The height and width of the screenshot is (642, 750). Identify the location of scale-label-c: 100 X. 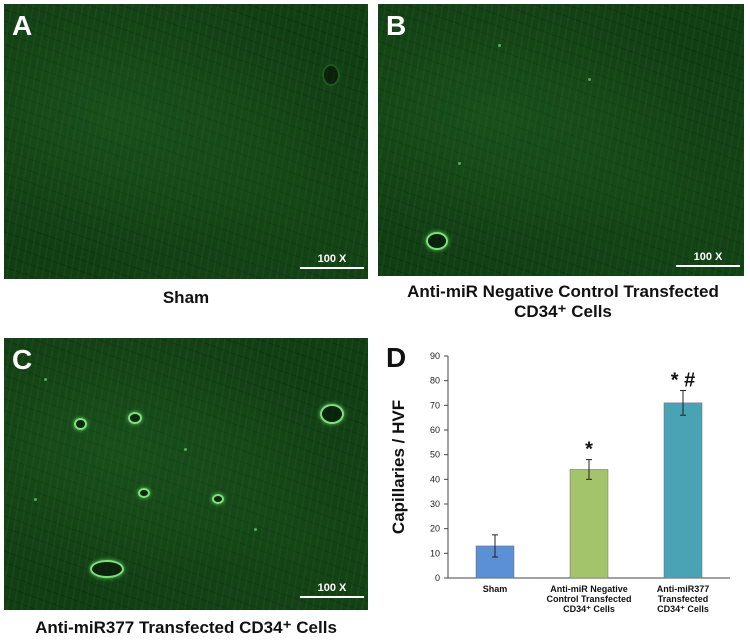
(332, 588).